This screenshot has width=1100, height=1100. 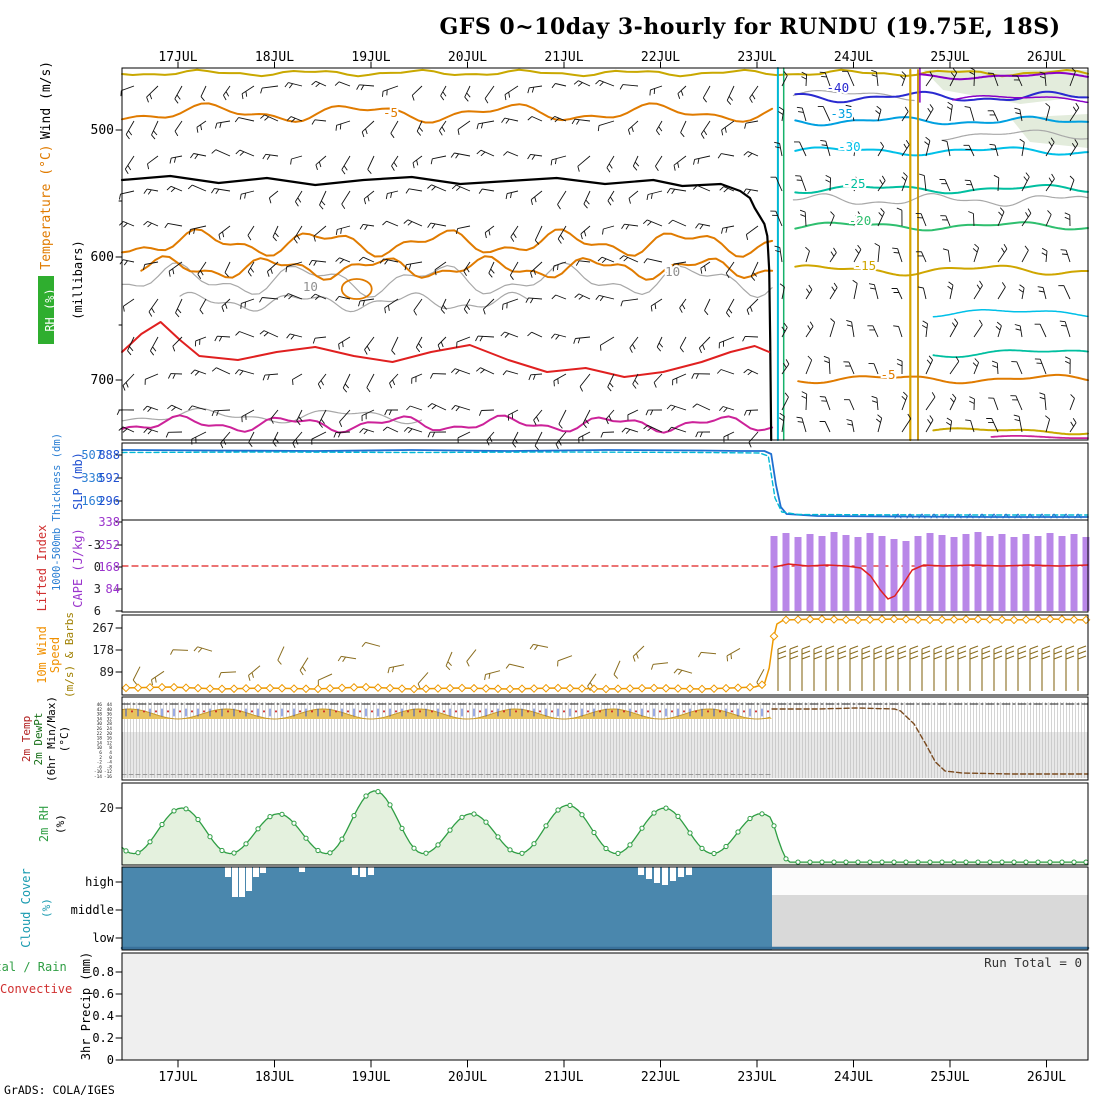 I want to click on wind-speed-line, so click(x=605, y=654).